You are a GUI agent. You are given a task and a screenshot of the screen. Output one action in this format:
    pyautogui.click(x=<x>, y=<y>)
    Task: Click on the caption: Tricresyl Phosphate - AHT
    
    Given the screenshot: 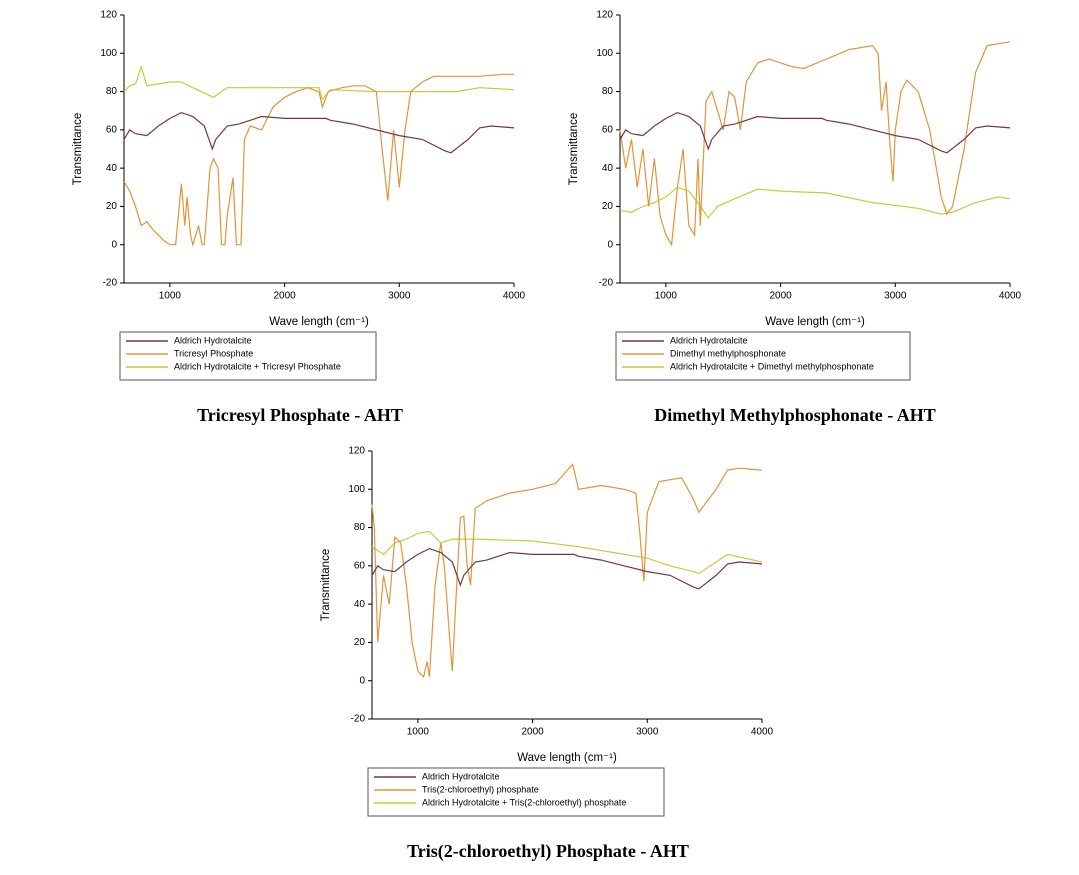 What is the action you would take?
    pyautogui.click(x=300, y=415)
    